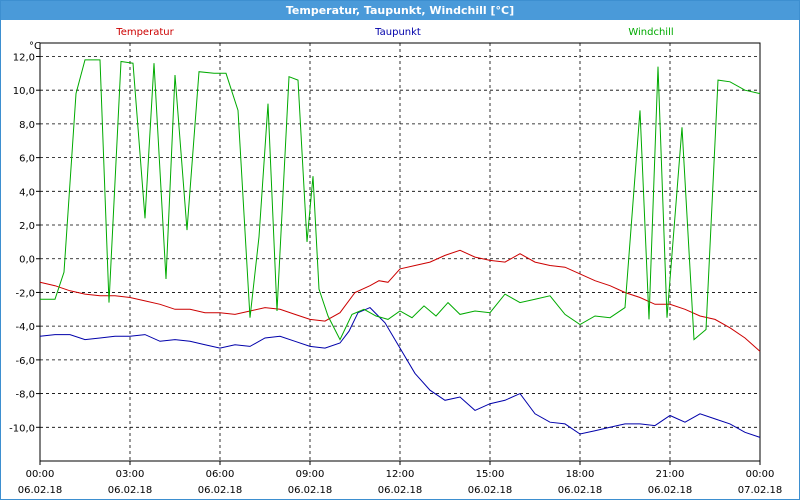 This screenshot has width=800, height=500. Describe the element at coordinates (27, 226) in the screenshot. I see `y-tick-label: 2,0` at that location.